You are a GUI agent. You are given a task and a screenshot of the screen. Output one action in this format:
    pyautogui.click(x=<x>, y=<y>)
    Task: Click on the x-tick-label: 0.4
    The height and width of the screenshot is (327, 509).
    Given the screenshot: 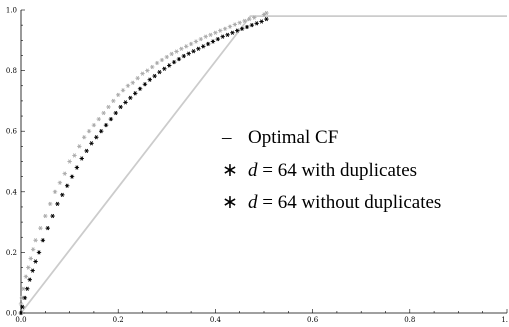 What is the action you would take?
    pyautogui.click(x=216, y=320)
    